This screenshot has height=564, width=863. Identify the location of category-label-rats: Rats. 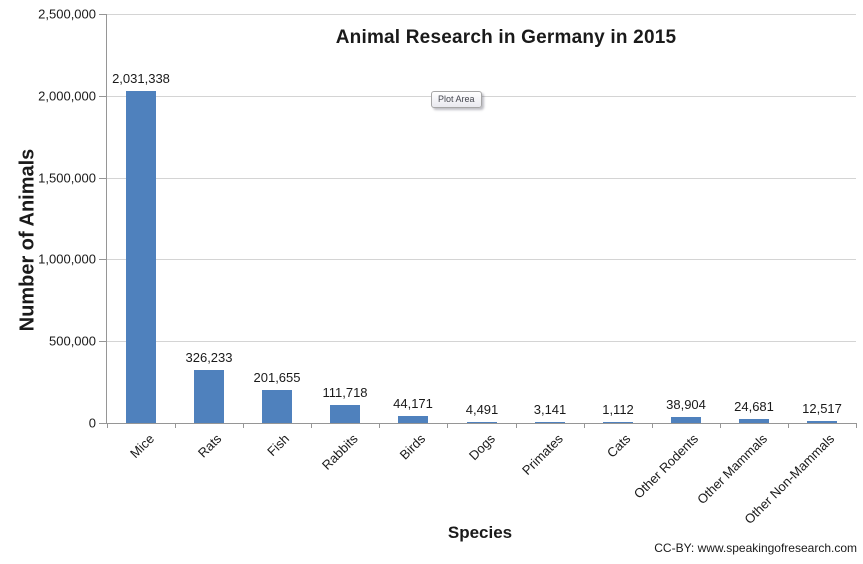
(210, 446).